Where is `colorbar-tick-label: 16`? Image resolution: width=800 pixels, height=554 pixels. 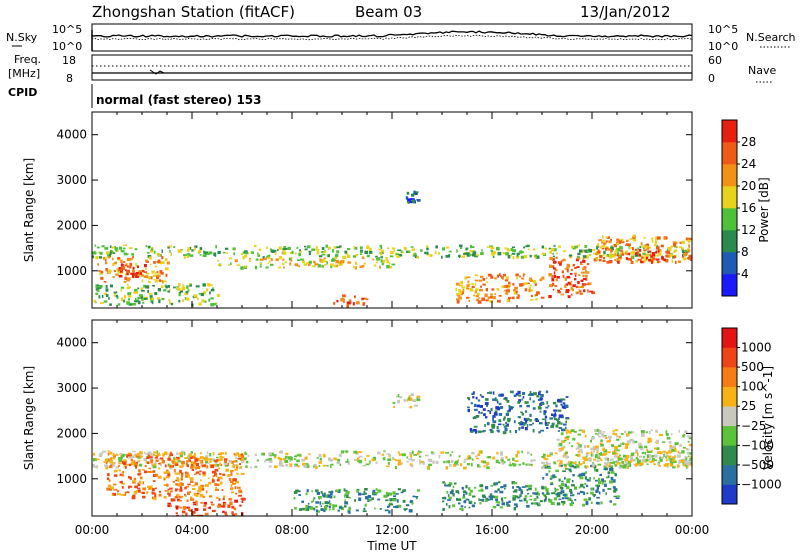
colorbar-tick-label: 16 is located at coordinates (748, 208).